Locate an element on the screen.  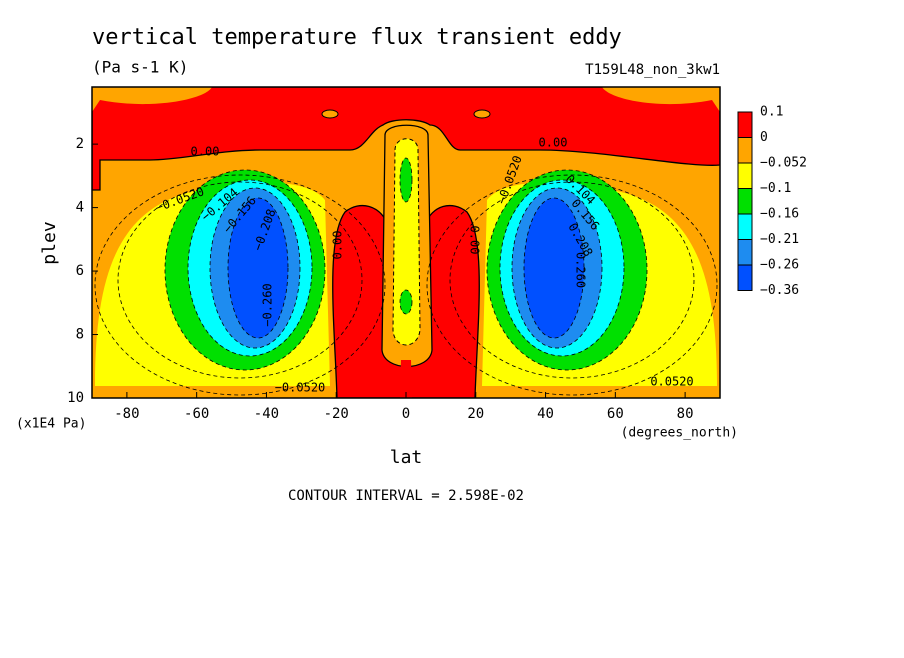
colorbar-label: −0.26 is located at coordinates (779, 265).